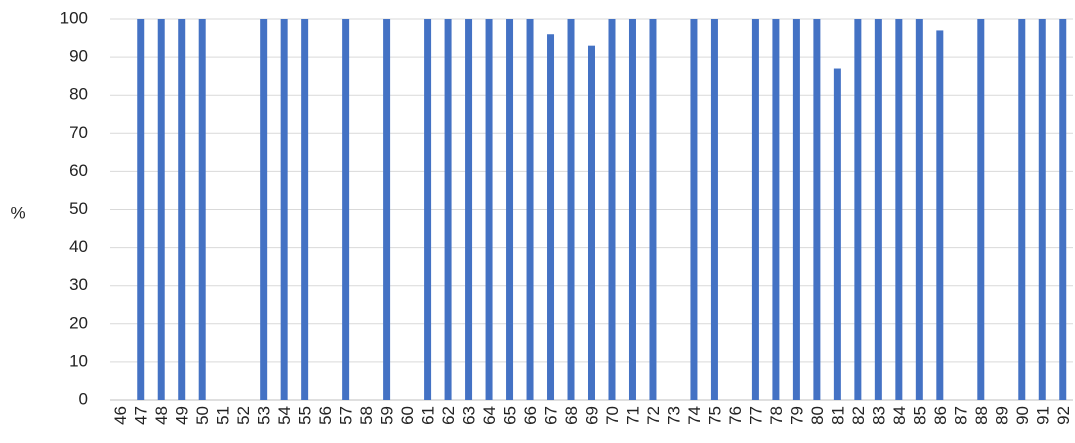  Describe the element at coordinates (223, 415) in the screenshot. I see `x-tick-label: 51` at that location.